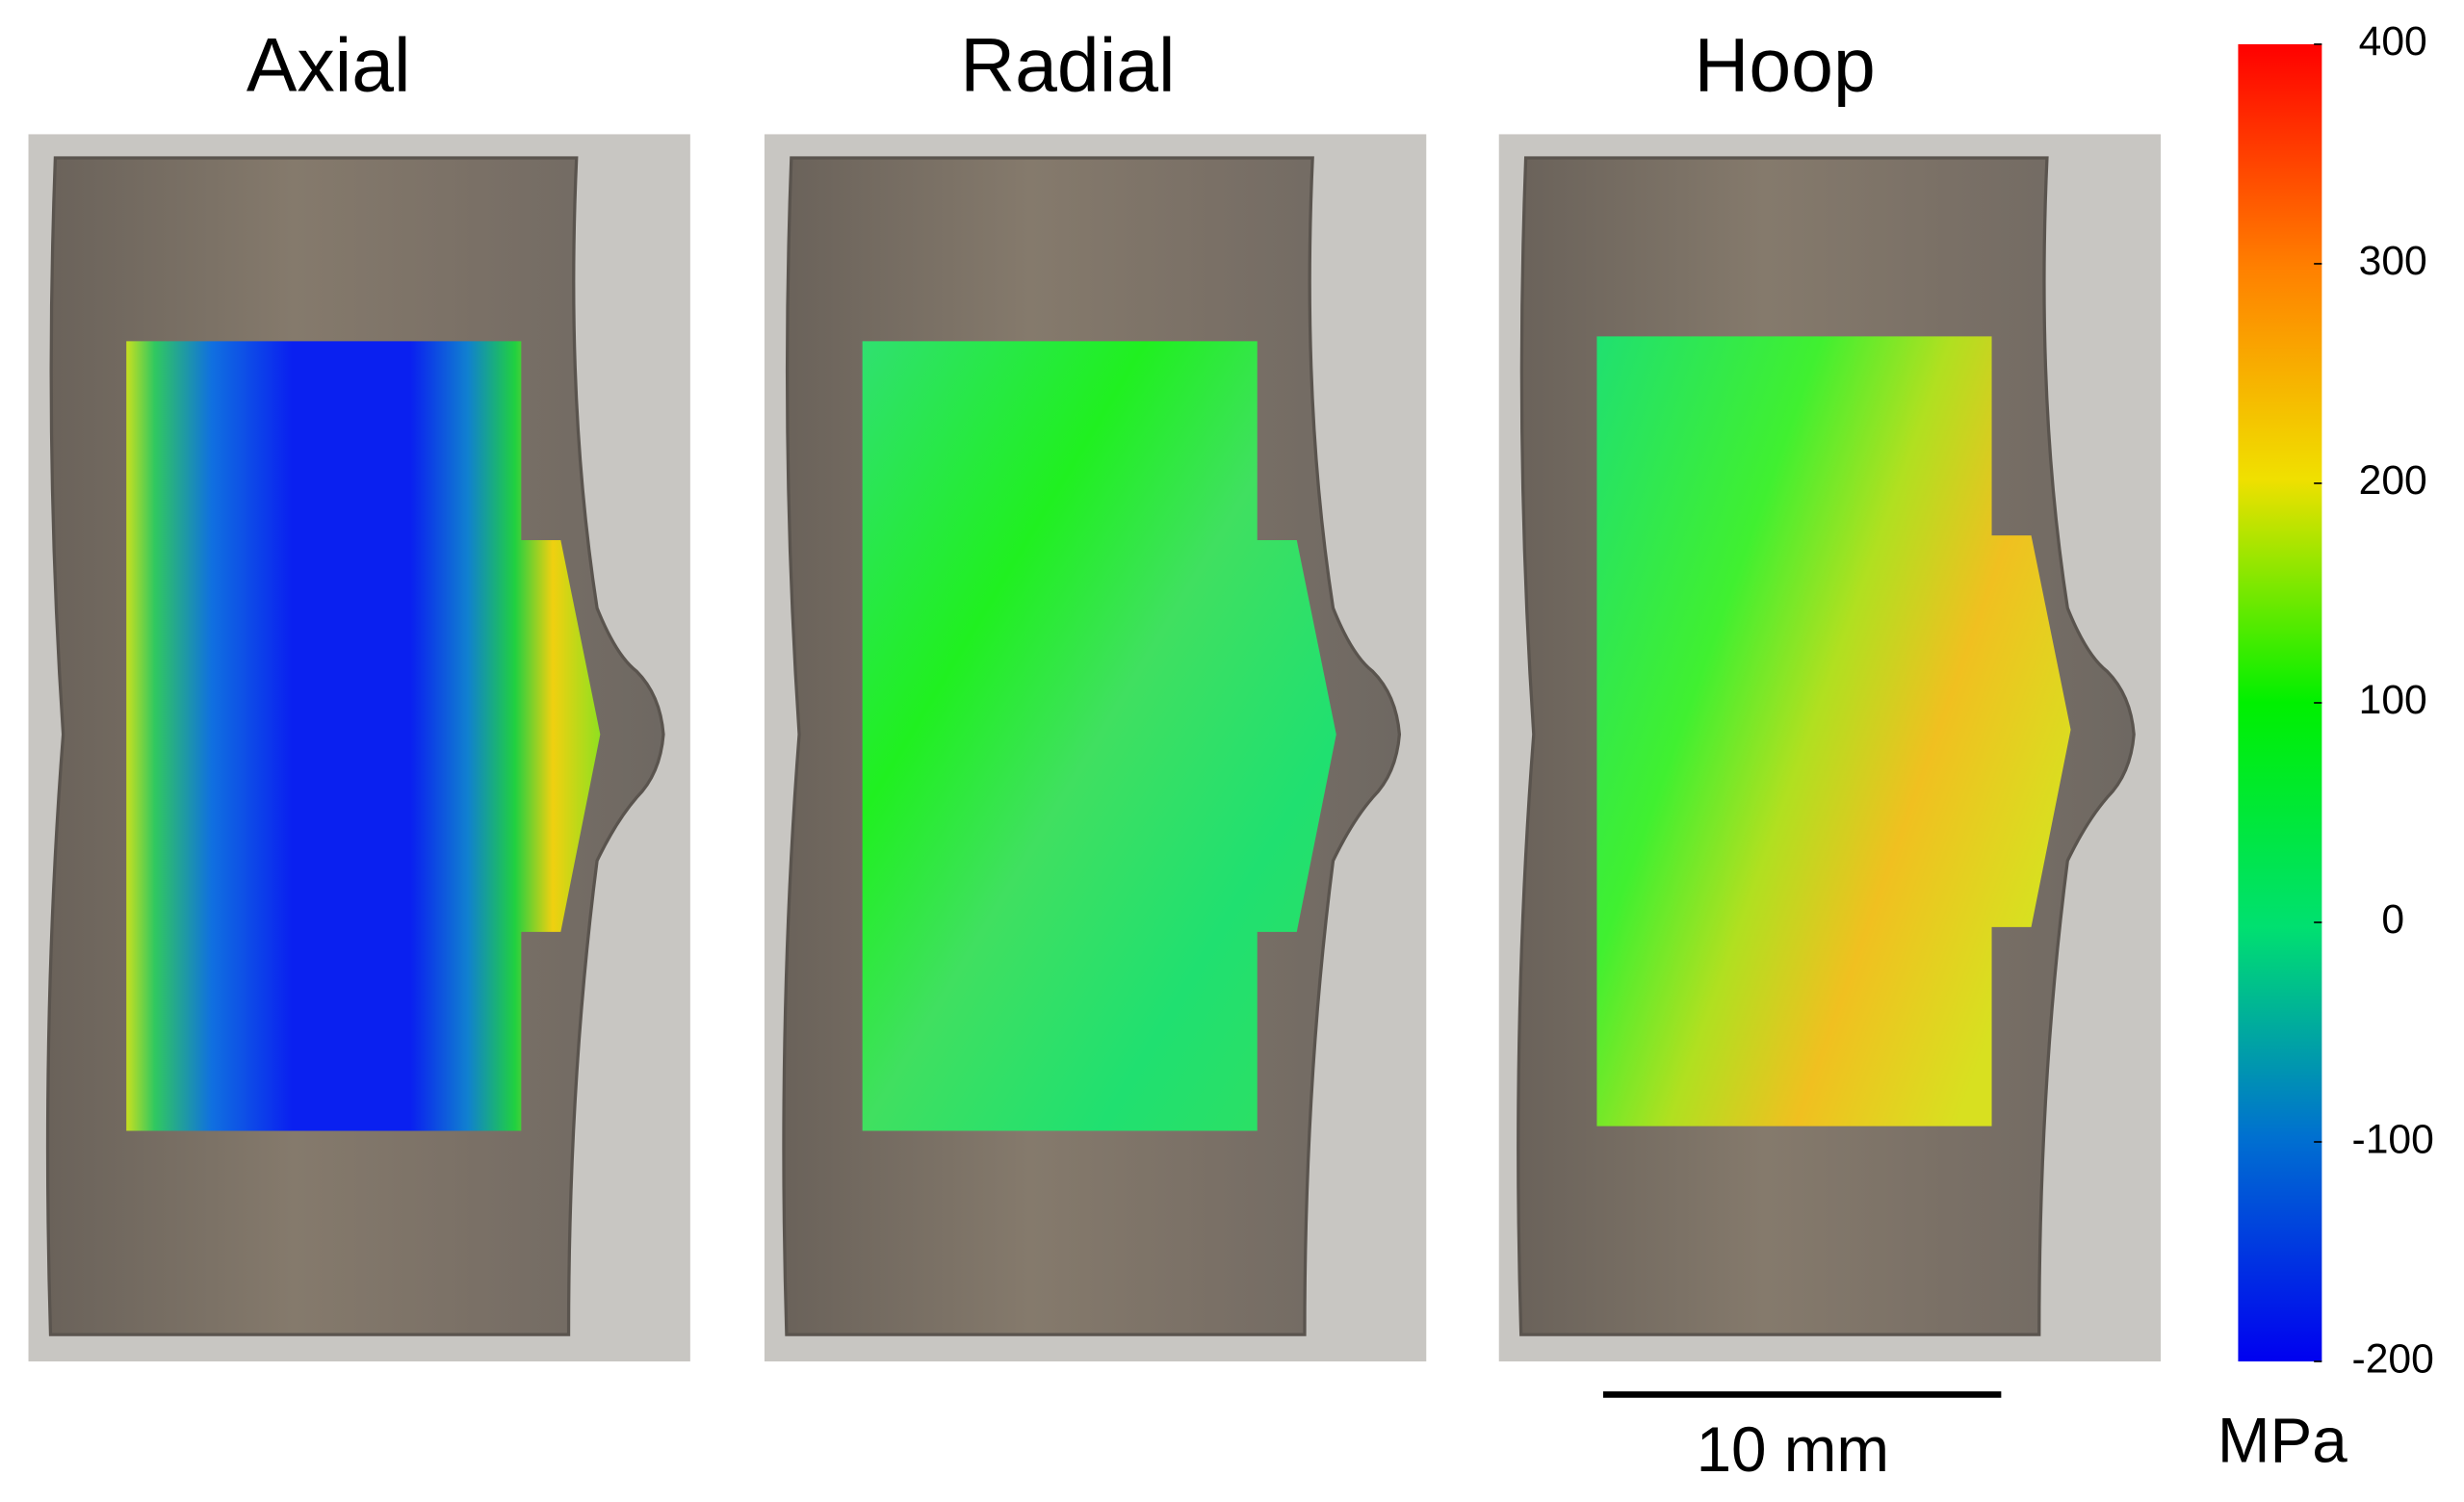 This screenshot has width=2464, height=1502. What do you see at coordinates (2393, 1139) in the screenshot?
I see `tick-label: -100` at bounding box center [2393, 1139].